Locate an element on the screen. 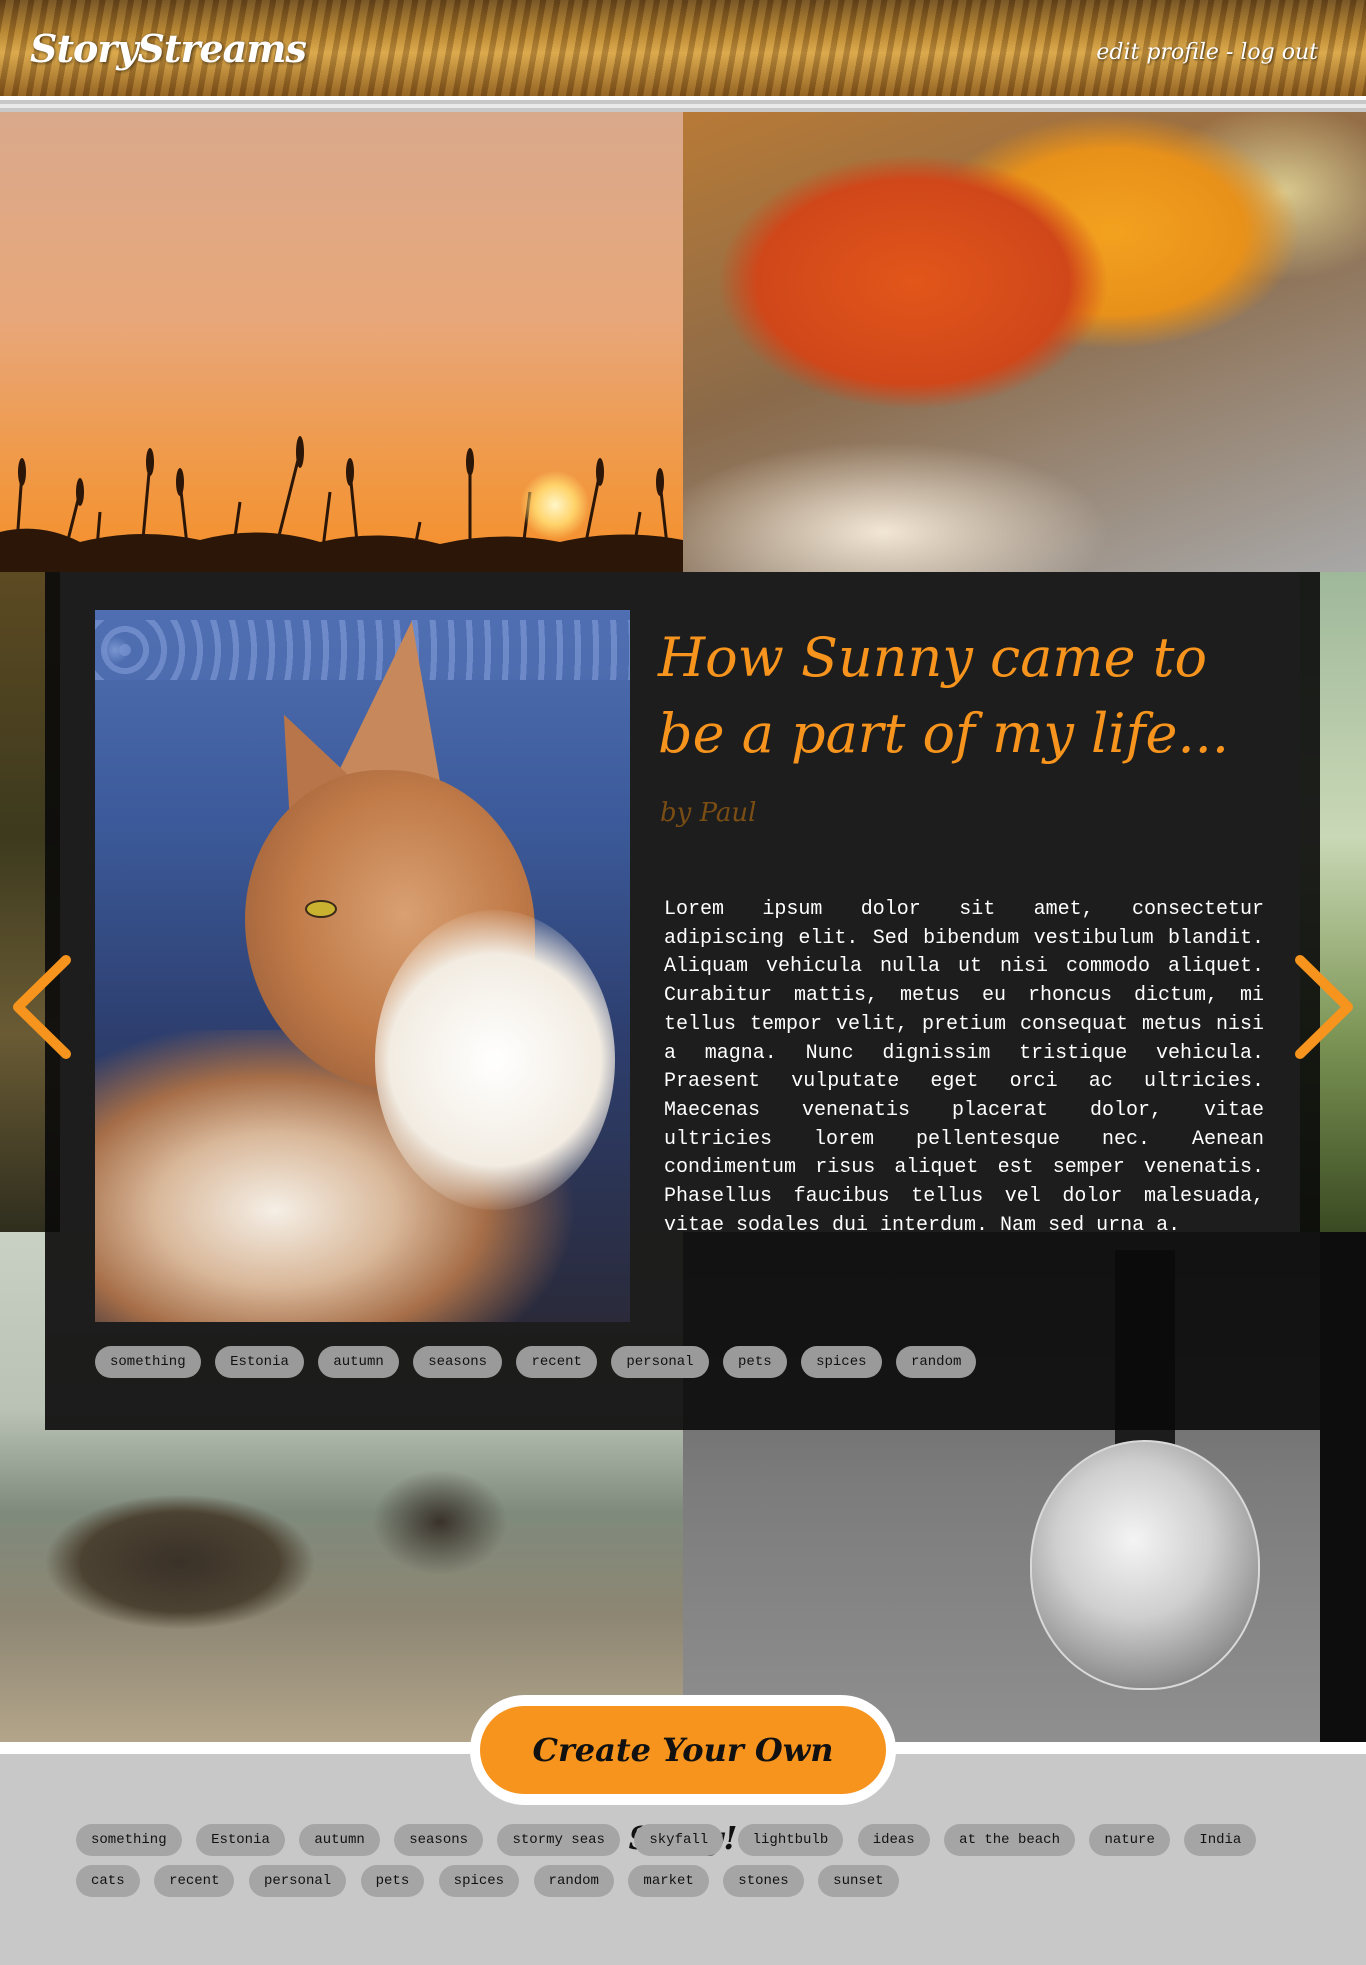 This screenshot has height=1965, width=1366. cat-chest is located at coordinates (495, 1060).